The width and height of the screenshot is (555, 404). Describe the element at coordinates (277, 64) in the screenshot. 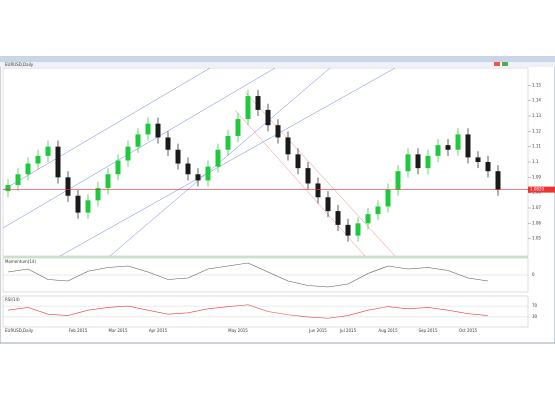

I see `toolbar` at that location.